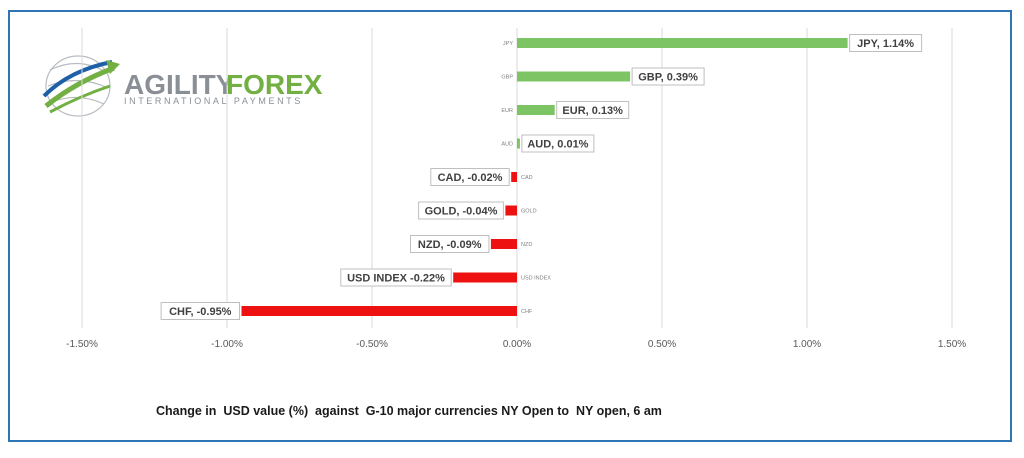 This screenshot has height=458, width=1024. What do you see at coordinates (807, 344) in the screenshot?
I see `x-tick-label: 1.00%` at bounding box center [807, 344].